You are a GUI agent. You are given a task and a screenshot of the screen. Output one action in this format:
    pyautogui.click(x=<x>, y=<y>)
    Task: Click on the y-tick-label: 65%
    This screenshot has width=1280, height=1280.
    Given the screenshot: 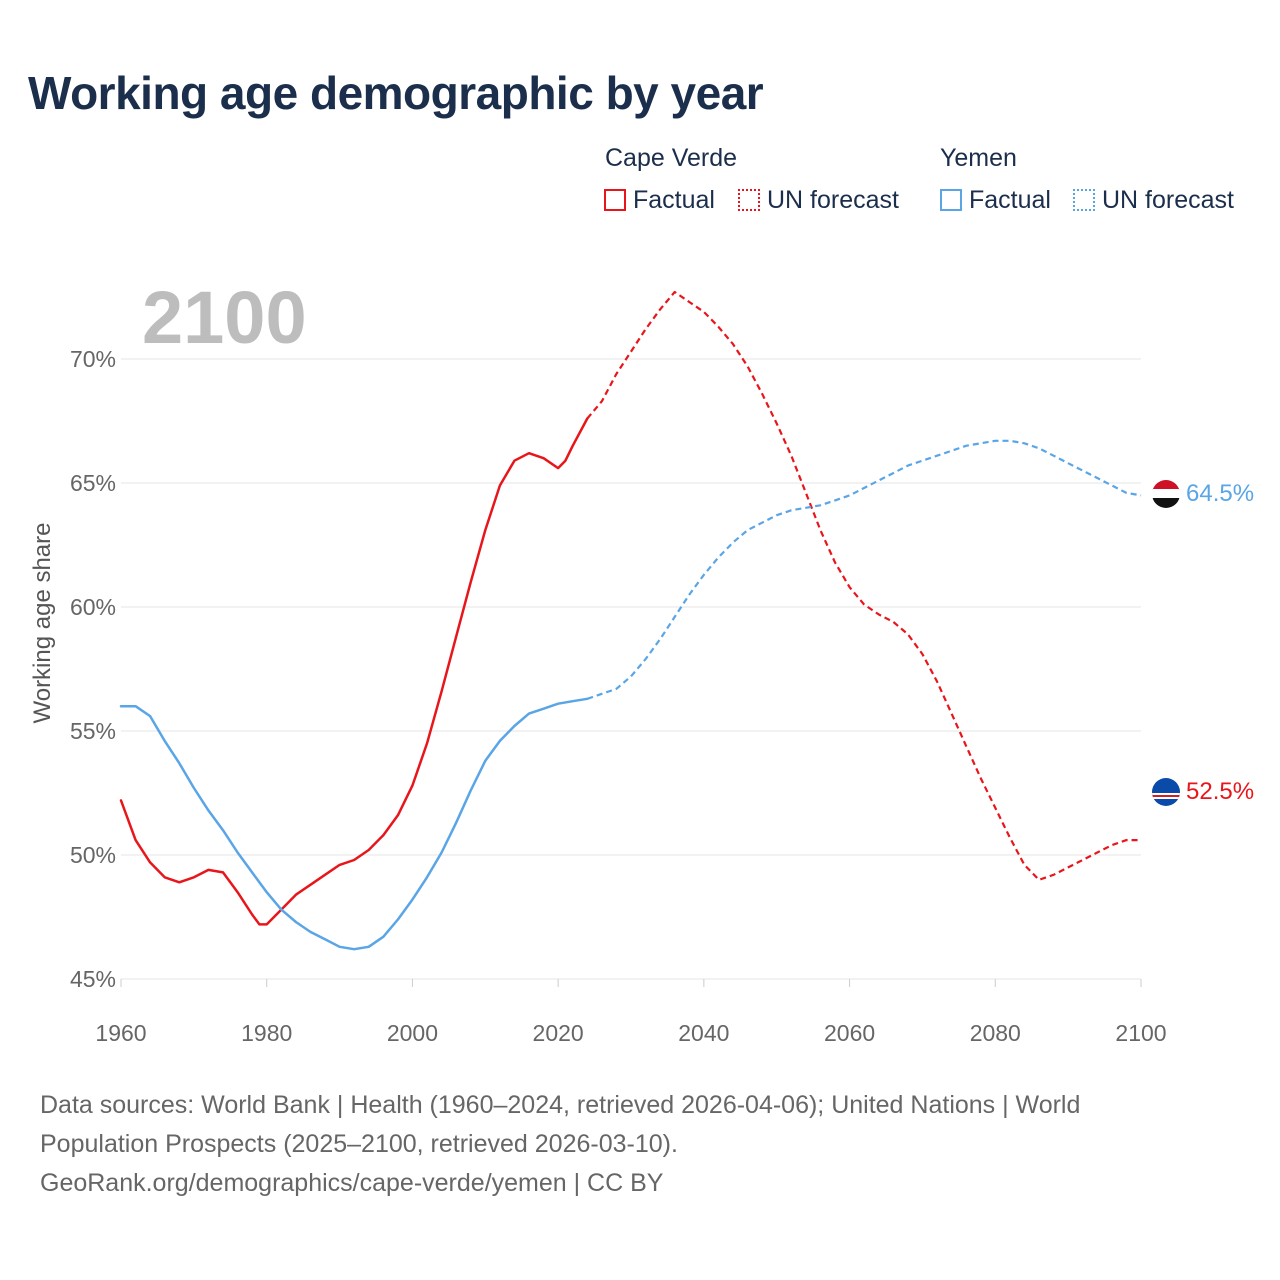 What is the action you would take?
    pyautogui.click(x=93, y=483)
    